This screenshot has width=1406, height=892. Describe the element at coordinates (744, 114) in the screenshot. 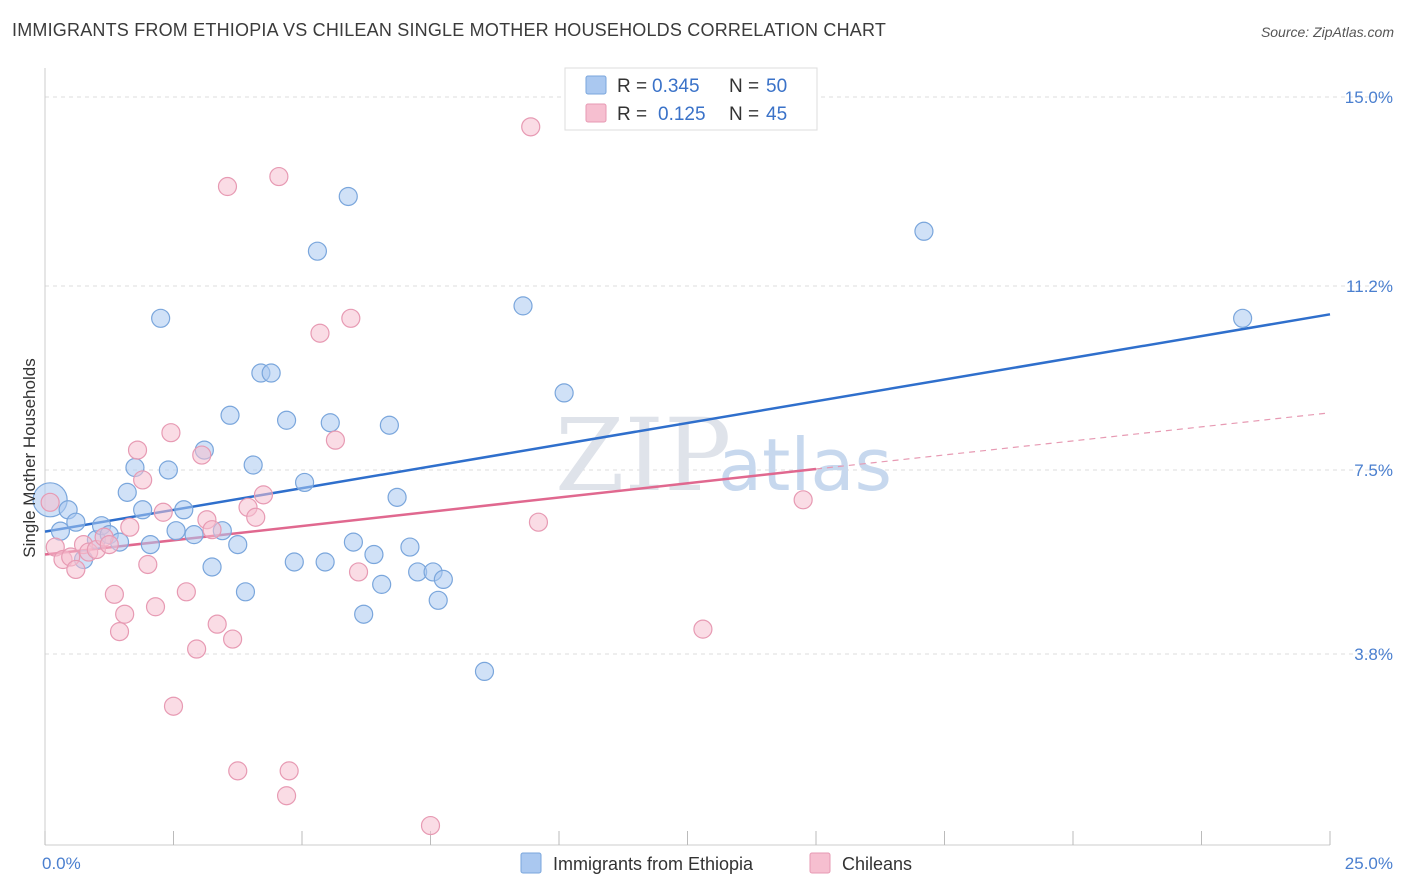

I see `legend-n-label-2: N =` at that location.